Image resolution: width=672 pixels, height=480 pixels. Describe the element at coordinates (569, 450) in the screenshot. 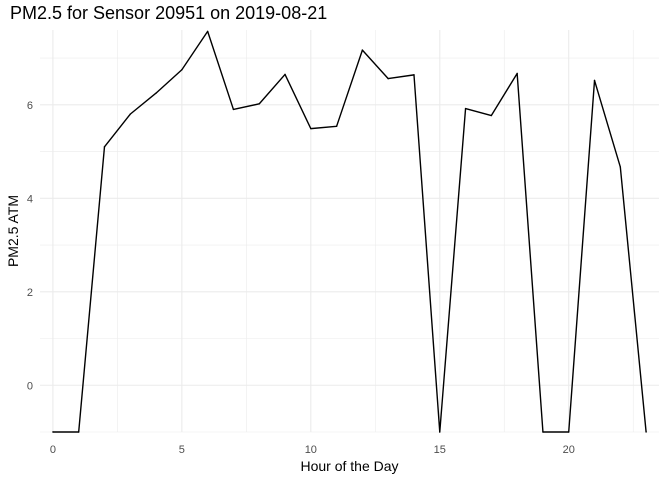

I see `x-tick-label: 20` at that location.